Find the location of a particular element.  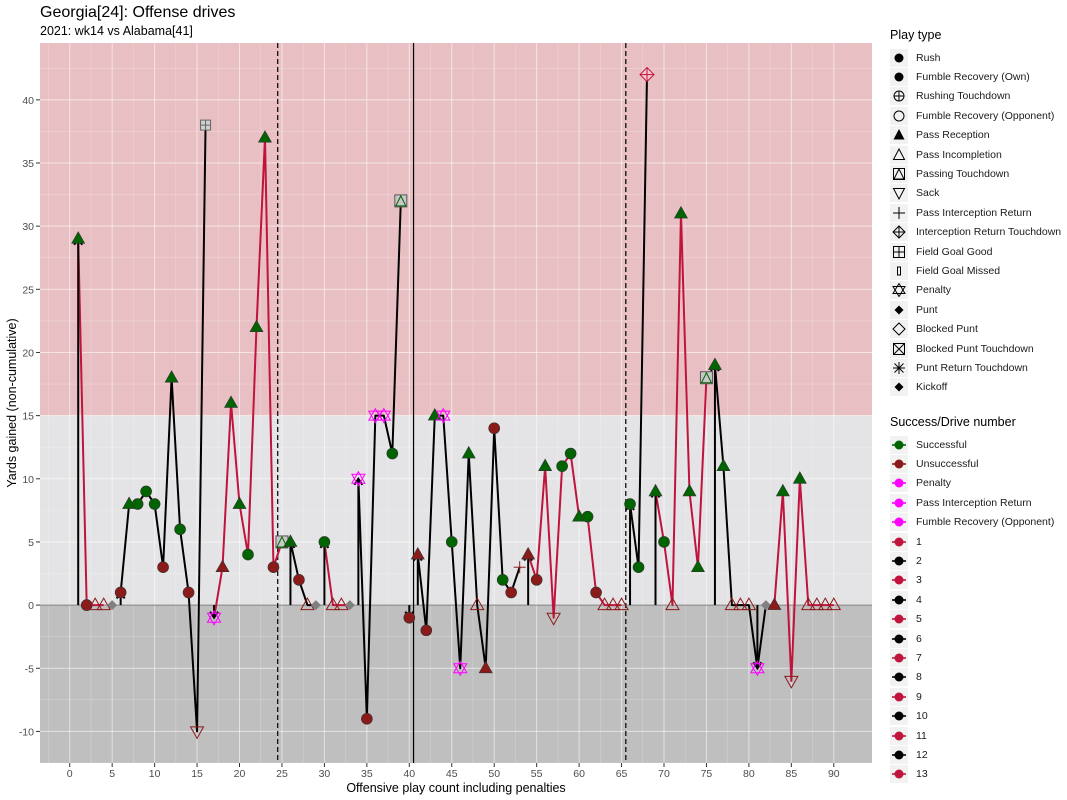

legend-play-item: Penalty is located at coordinates (975, 290).